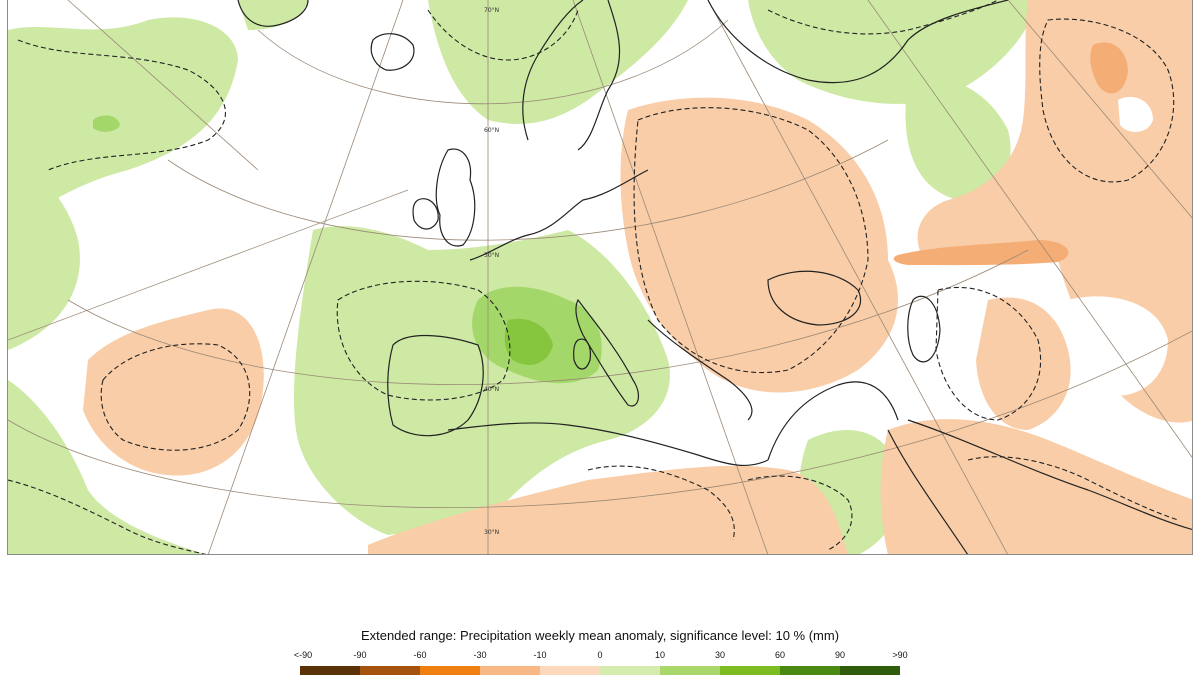 Image resolution: width=1200 pixels, height=675 pixels. What do you see at coordinates (106, 123) in the screenshot?
I see `wet-region-iceland-spot` at bounding box center [106, 123].